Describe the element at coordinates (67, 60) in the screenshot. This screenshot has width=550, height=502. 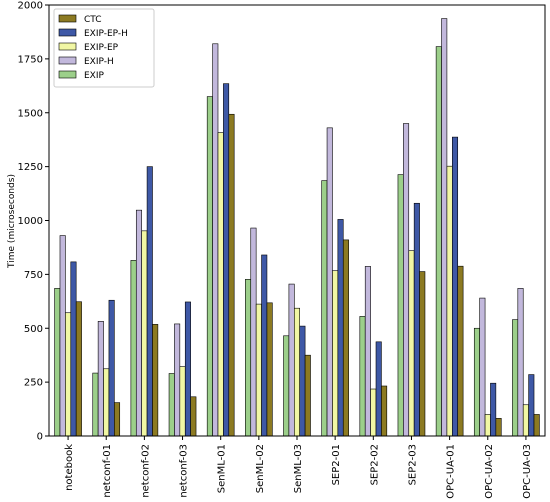
I see `legend-swatch-exip-h` at that location.